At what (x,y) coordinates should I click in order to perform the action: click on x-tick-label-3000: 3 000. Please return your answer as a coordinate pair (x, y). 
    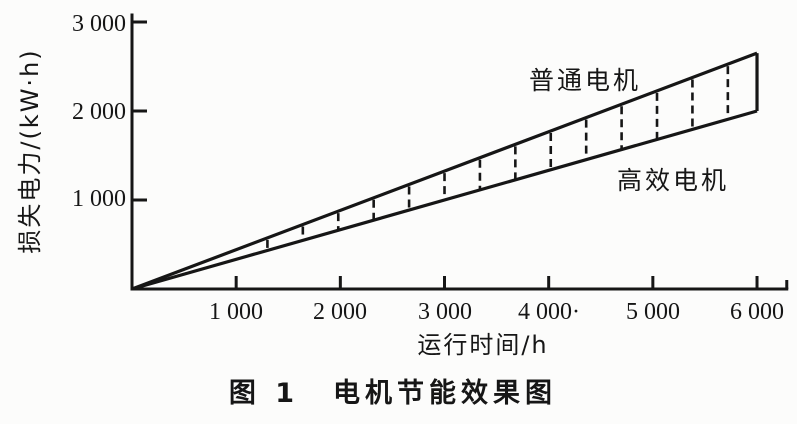
    Looking at the image, I should click on (445, 312).